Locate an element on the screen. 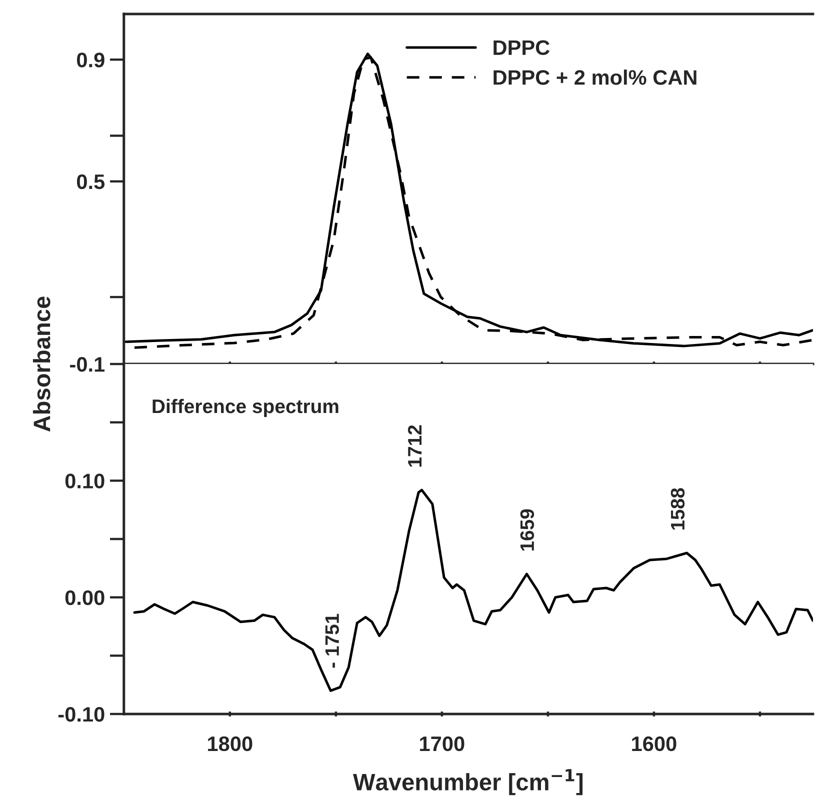 The image size is (815, 812). y-tick-label: -0.1 is located at coordinates (87, 364).